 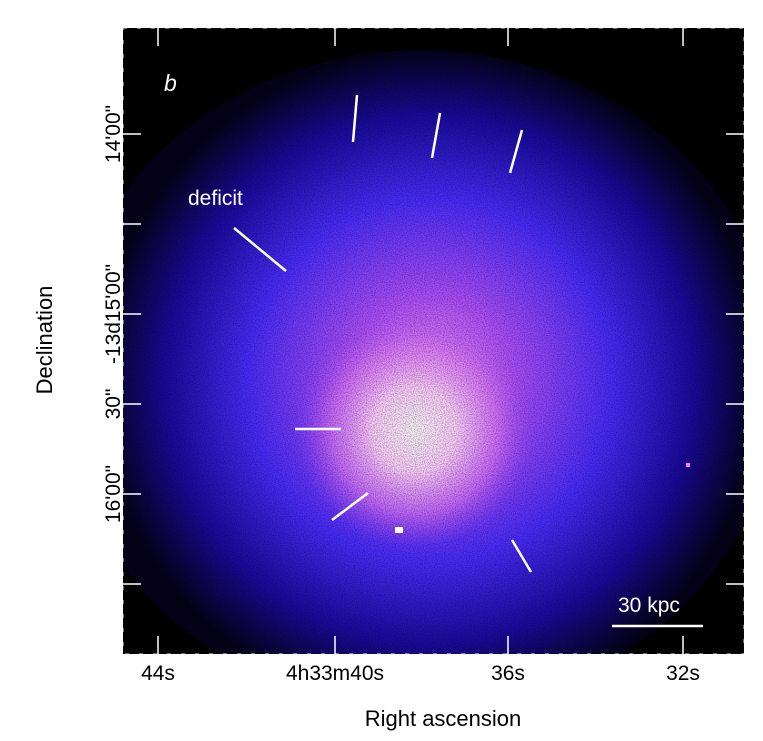 I want to click on x-tick-label: 44s, so click(x=158, y=673).